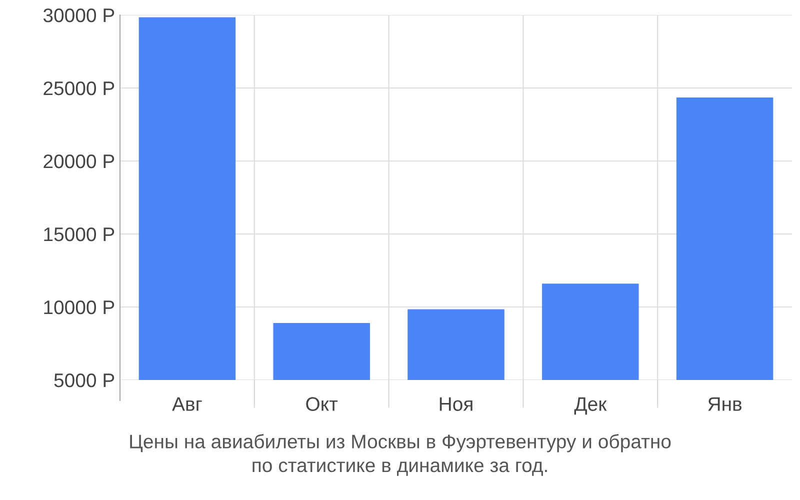  What do you see at coordinates (322, 404) in the screenshot?
I see `x-tick-label: Окт` at bounding box center [322, 404].